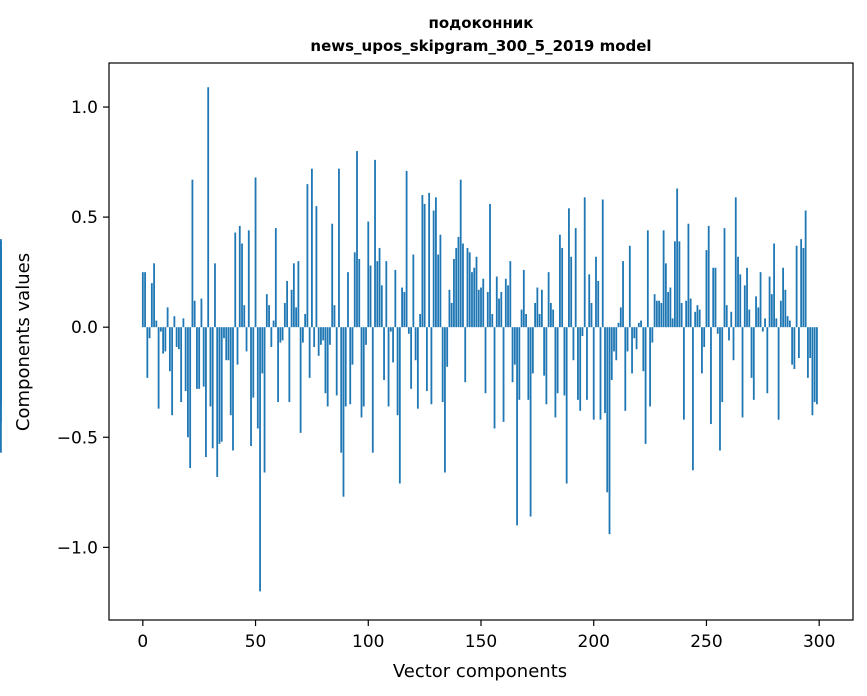  I want to click on x-axis-ticks: 0 50 100 150 200 250 300, so click(486, 636).